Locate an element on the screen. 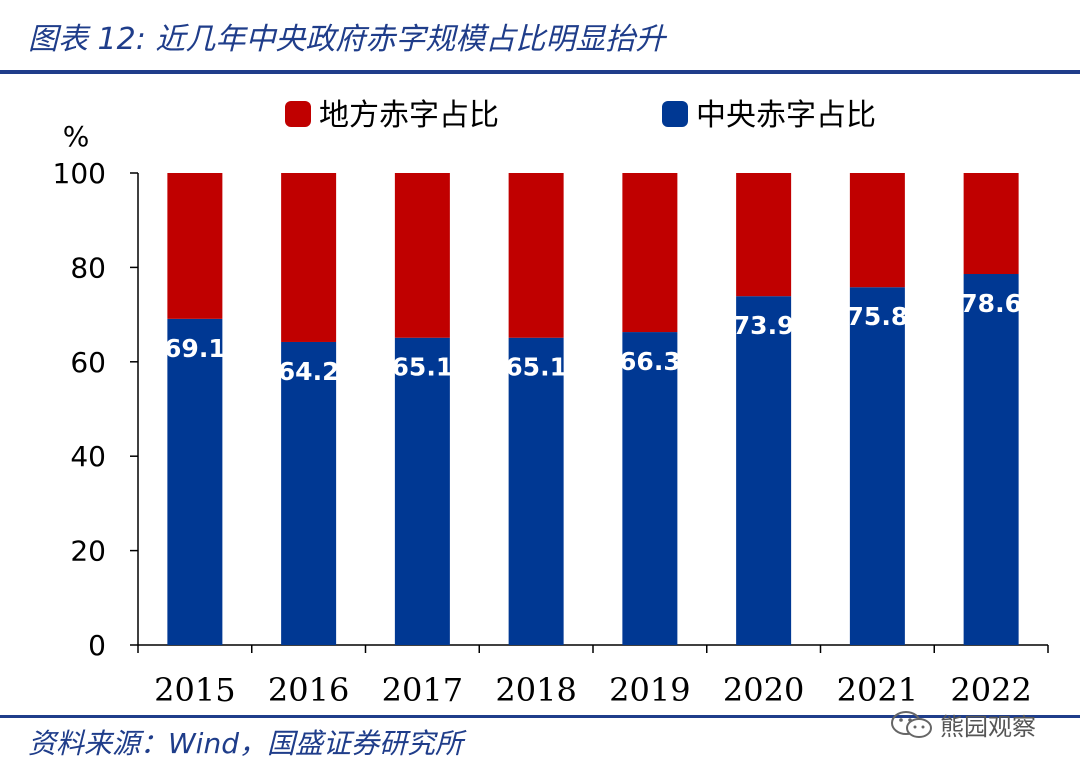 The height and width of the screenshot is (772, 1080). legend: 地方赤字占比 中央赤字占比 is located at coordinates (580, 115).